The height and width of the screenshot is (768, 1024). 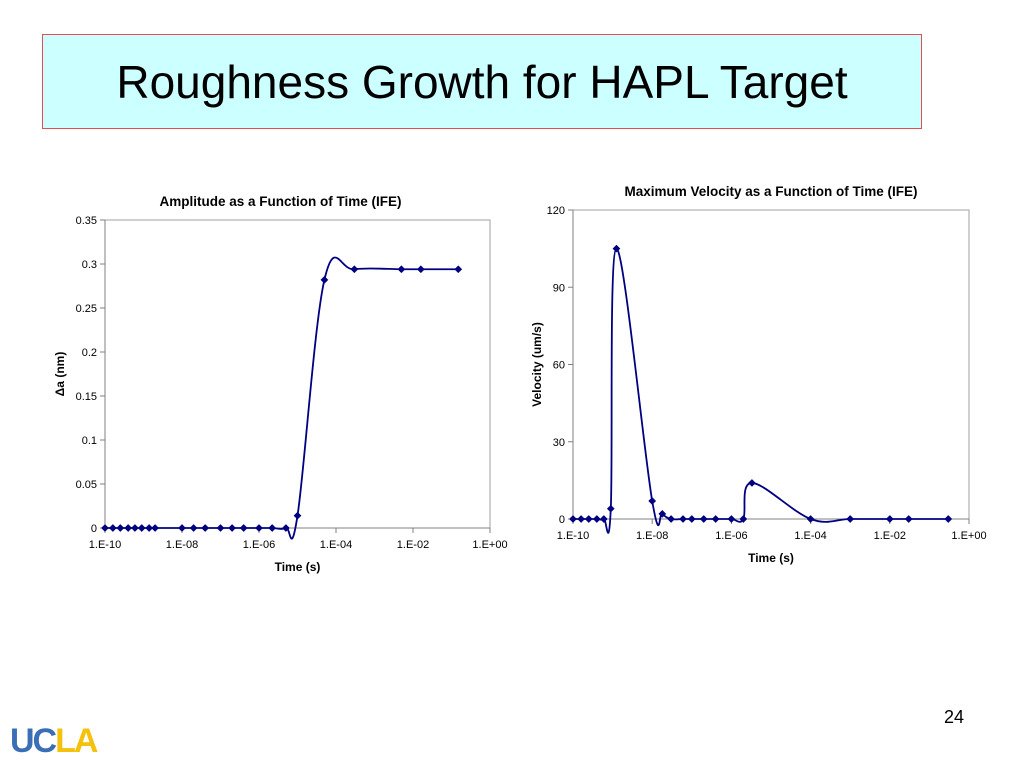 What do you see at coordinates (76, 741) in the screenshot?
I see `logo-part-la: LA` at bounding box center [76, 741].